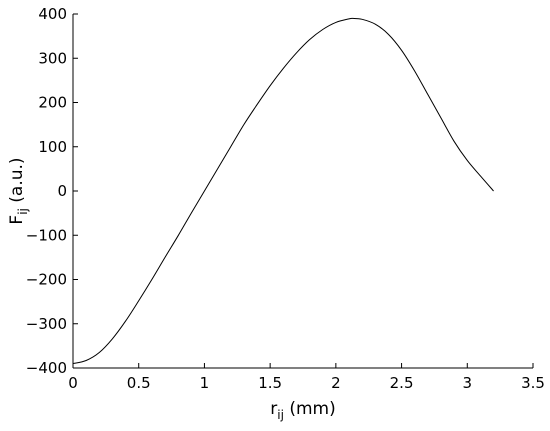 This screenshot has height=431, width=550. What do you see at coordinates (17, 182) in the screenshot?
I see `y-axis-label-unit: (a.u.)` at bounding box center [17, 182].